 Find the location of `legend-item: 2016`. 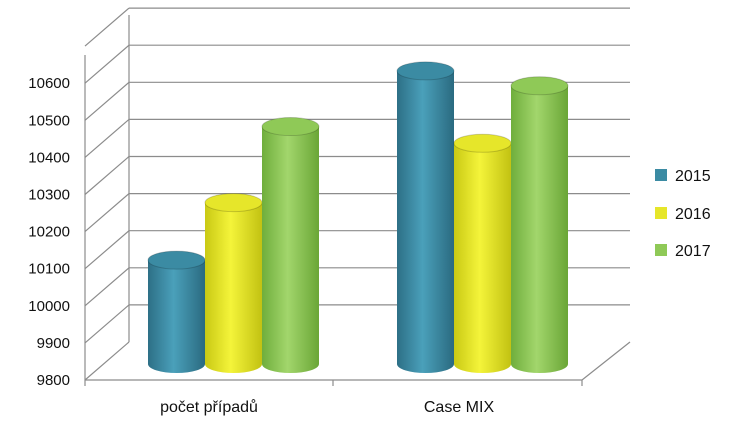

legend-item: 2016 is located at coordinates (683, 214).